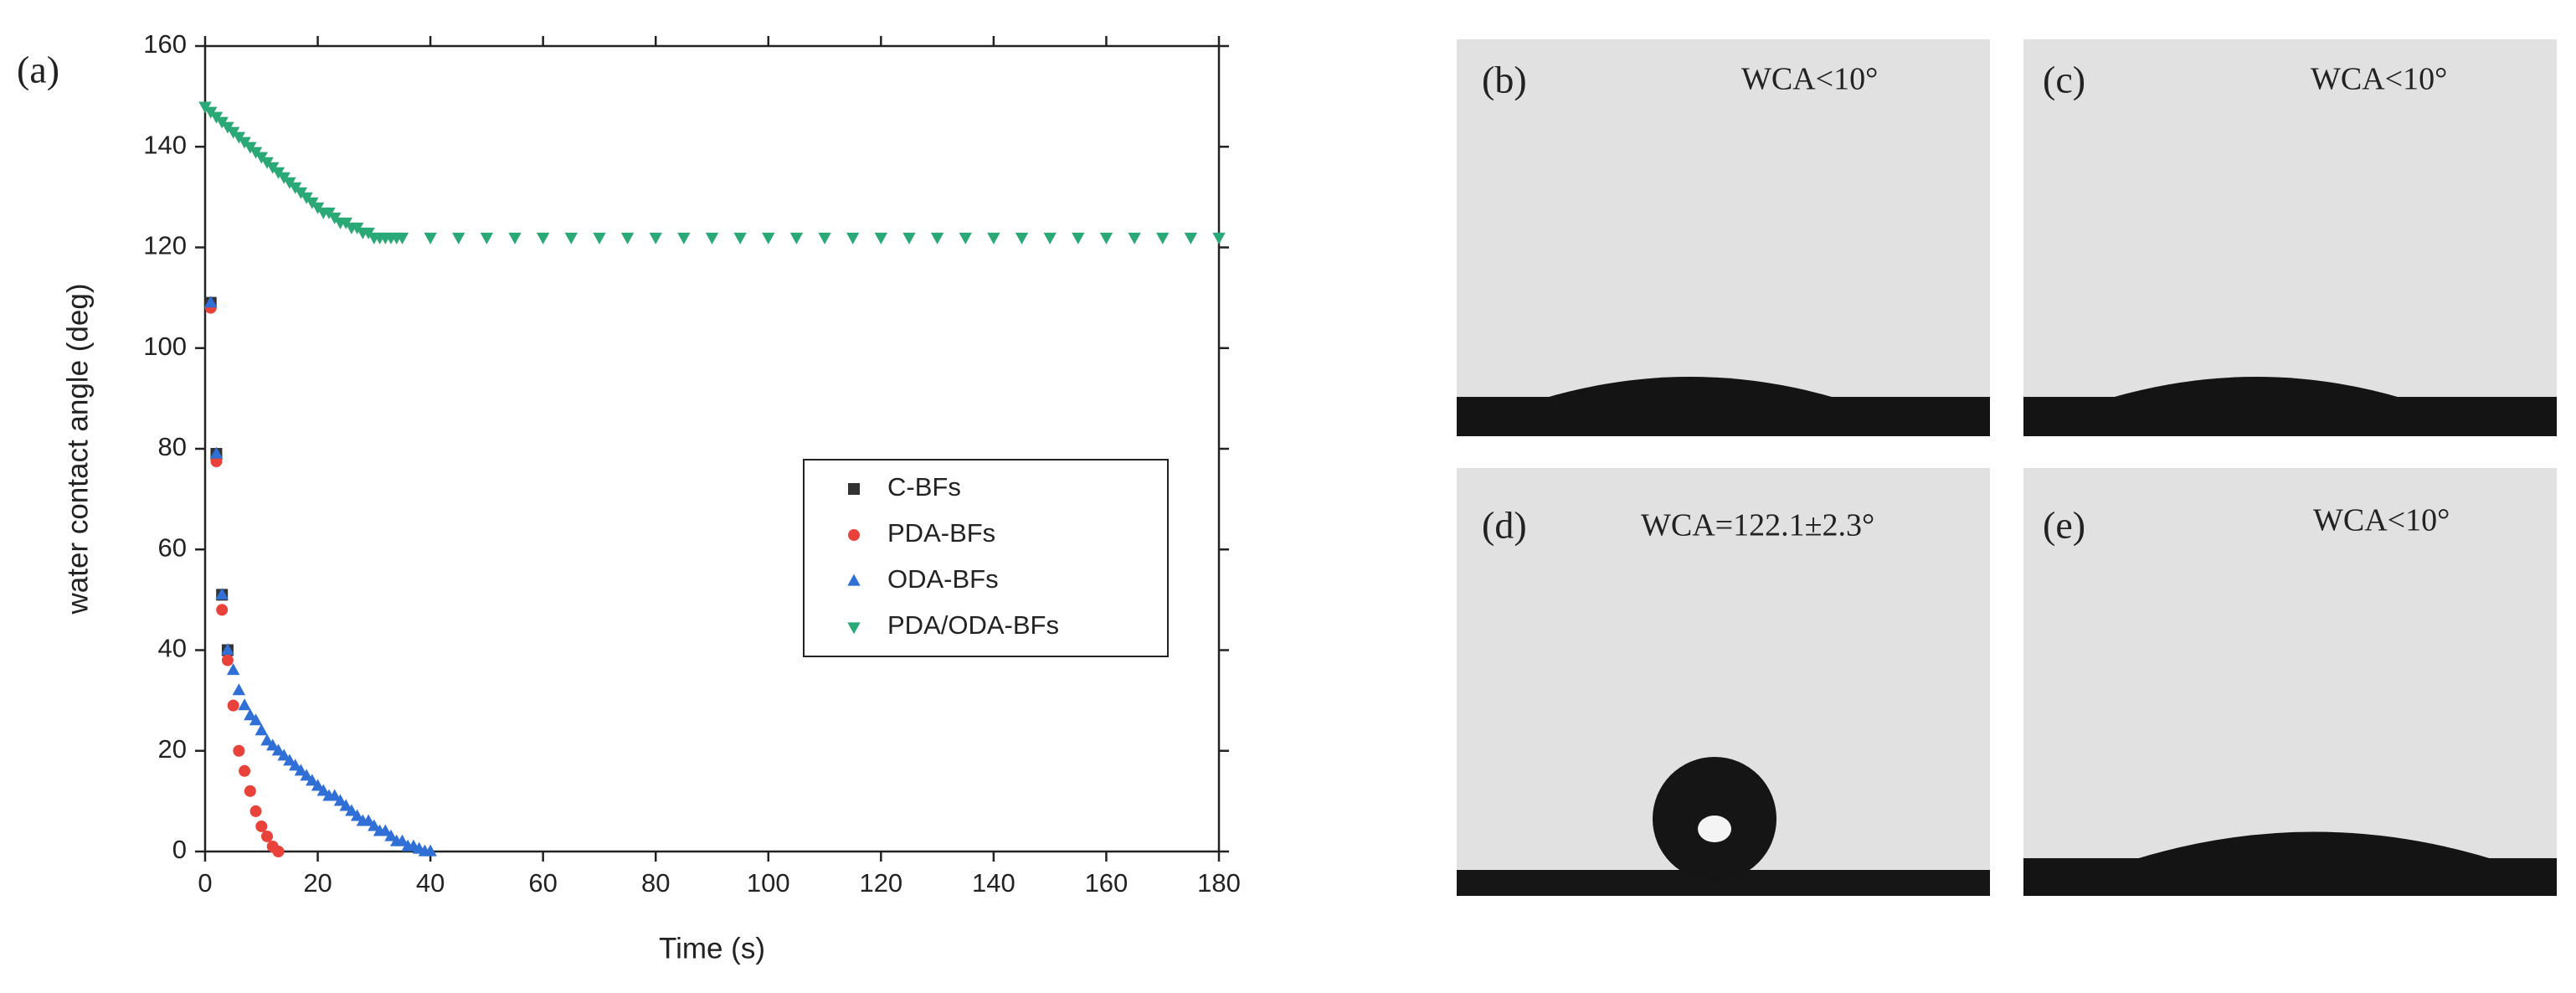 This screenshot has width=2576, height=993. I want to click on photo-e: (e) WCA<10°, so click(2290, 682).